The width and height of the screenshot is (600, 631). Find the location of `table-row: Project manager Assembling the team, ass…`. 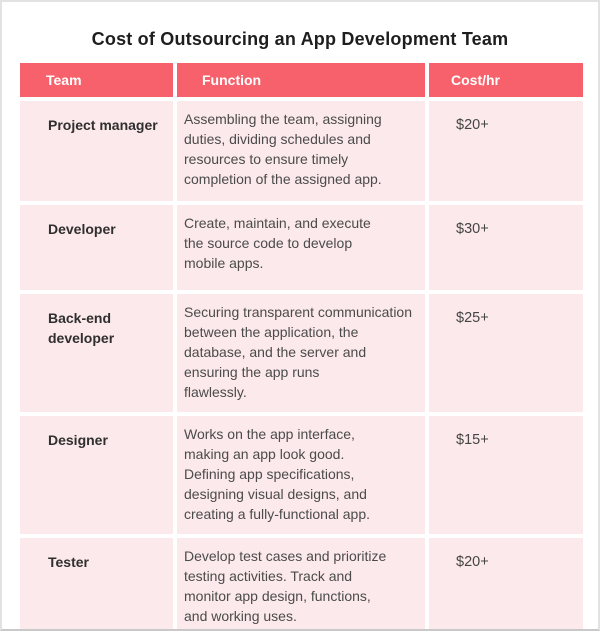

table-row: Project manager Assembling the team, ass… is located at coordinates (301, 151).